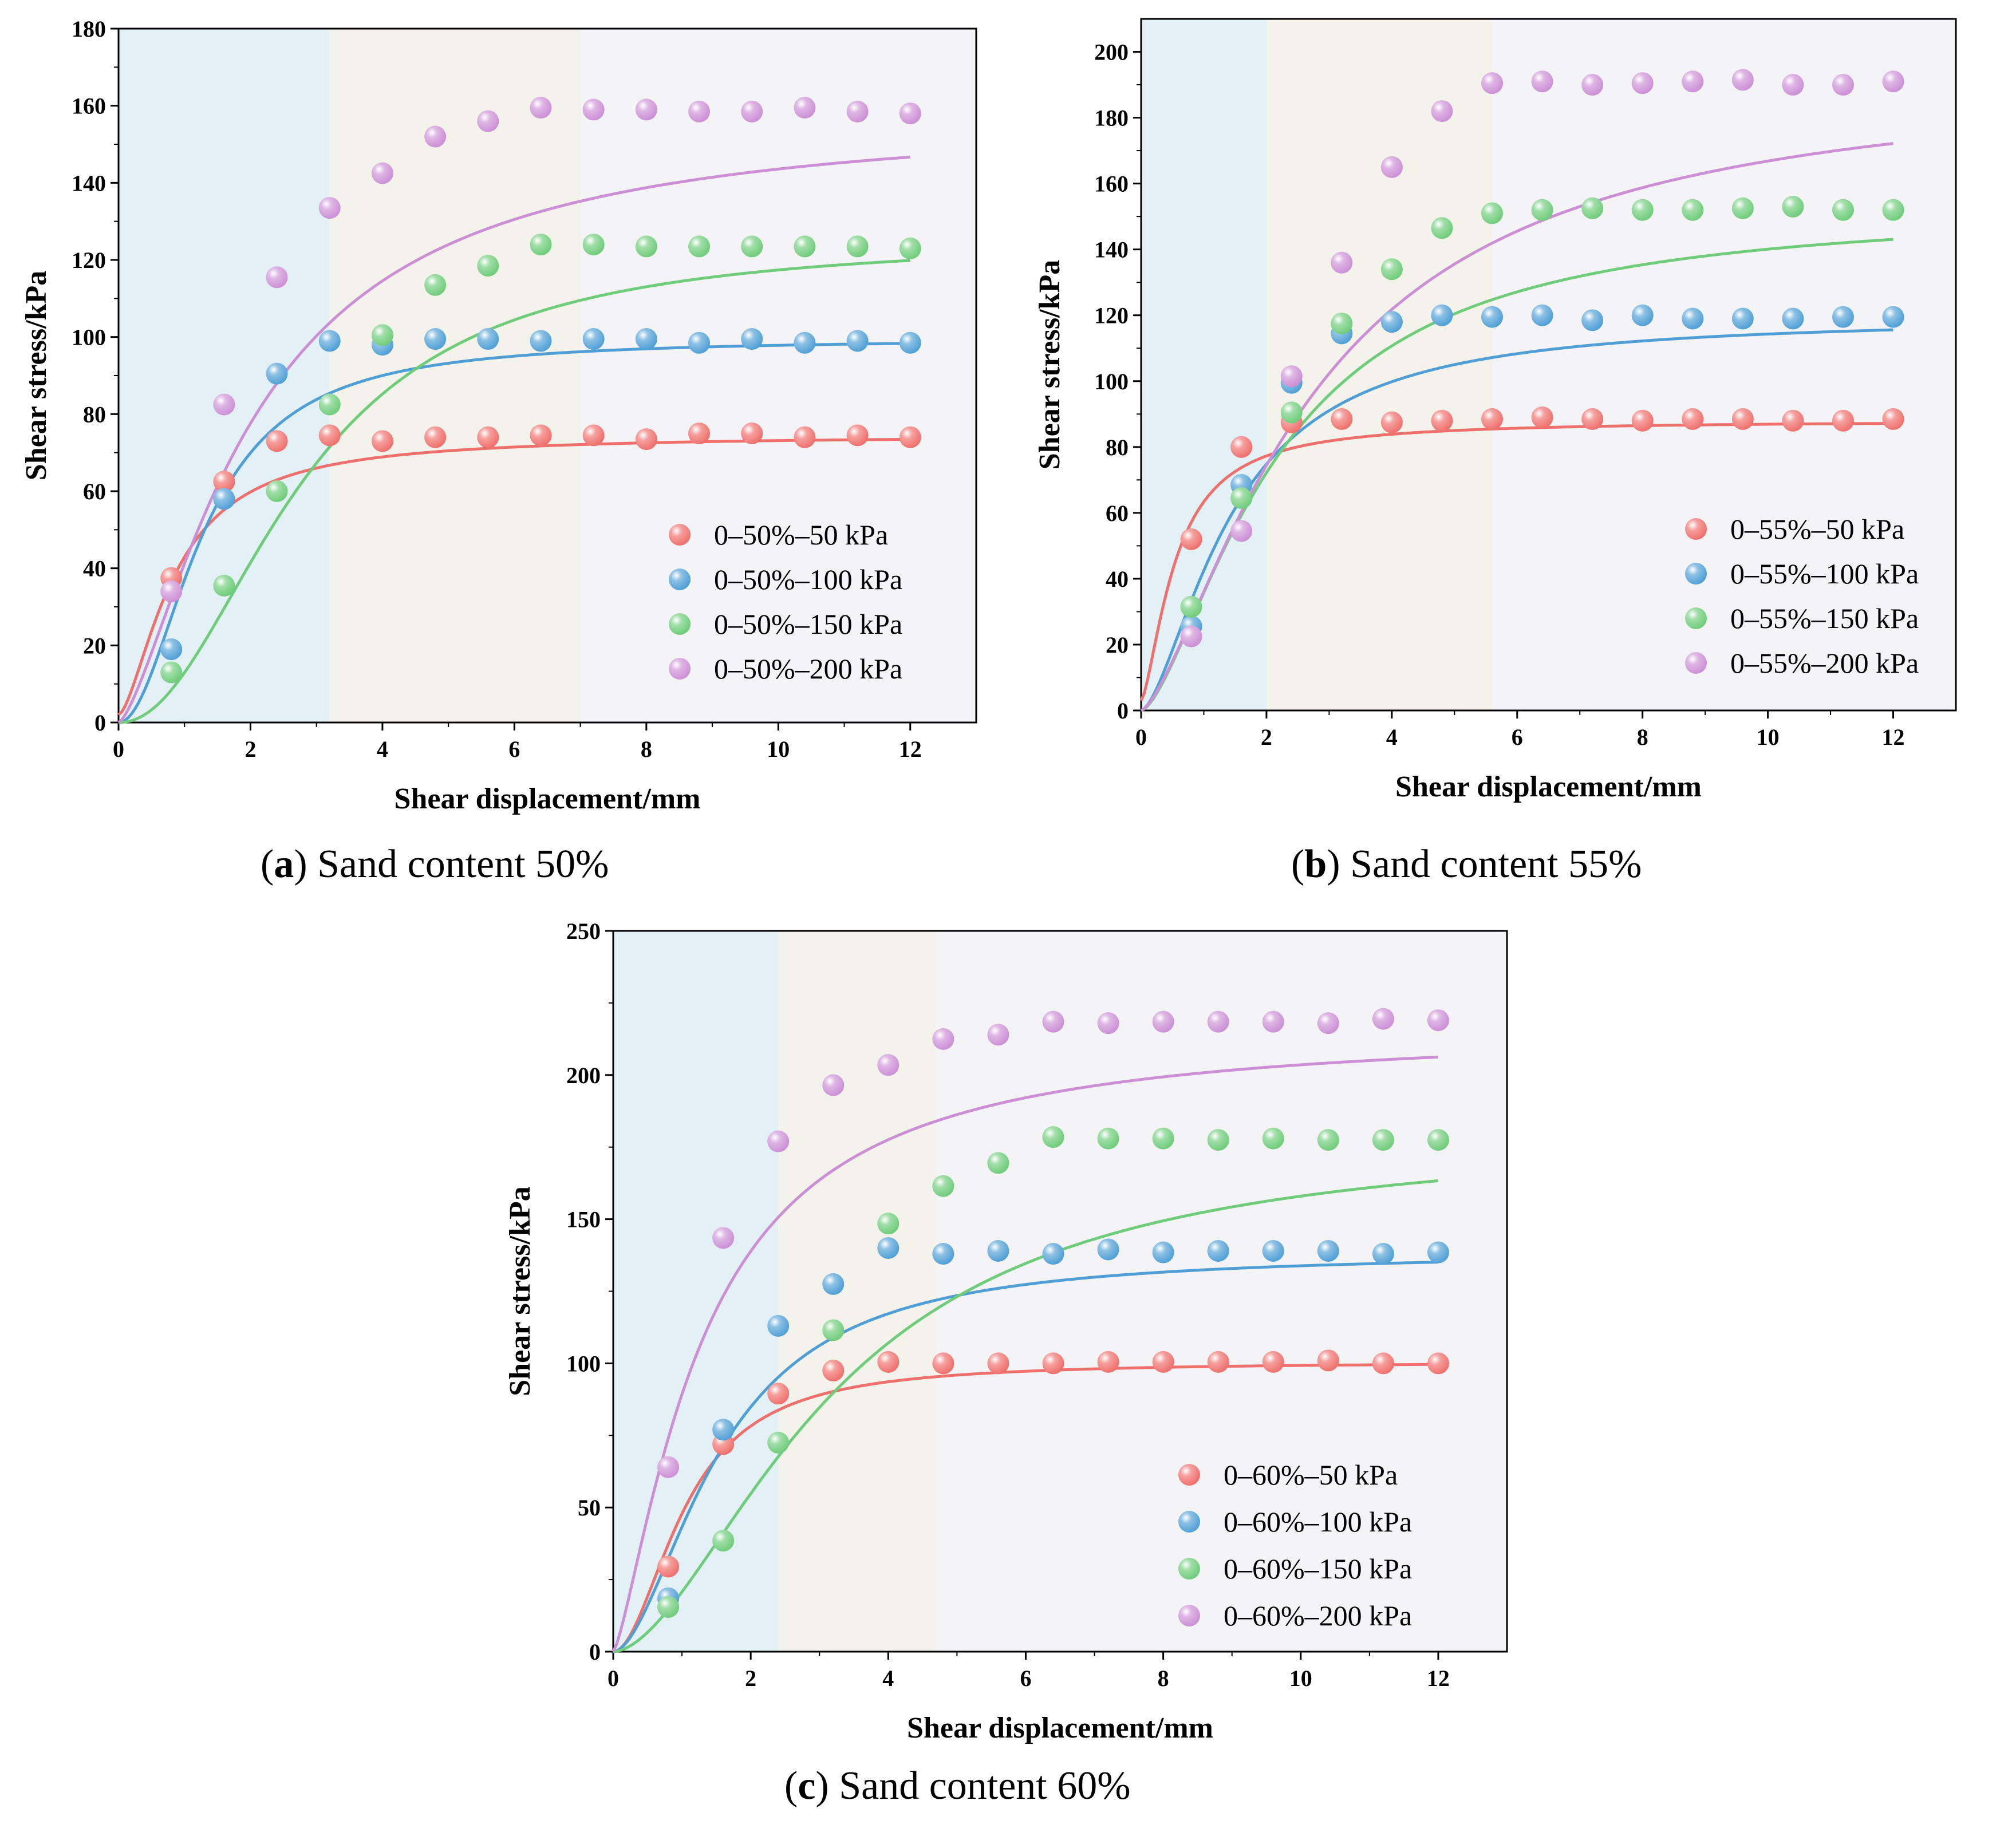  I want to click on x-tick-label: 10, so click(1768, 737).